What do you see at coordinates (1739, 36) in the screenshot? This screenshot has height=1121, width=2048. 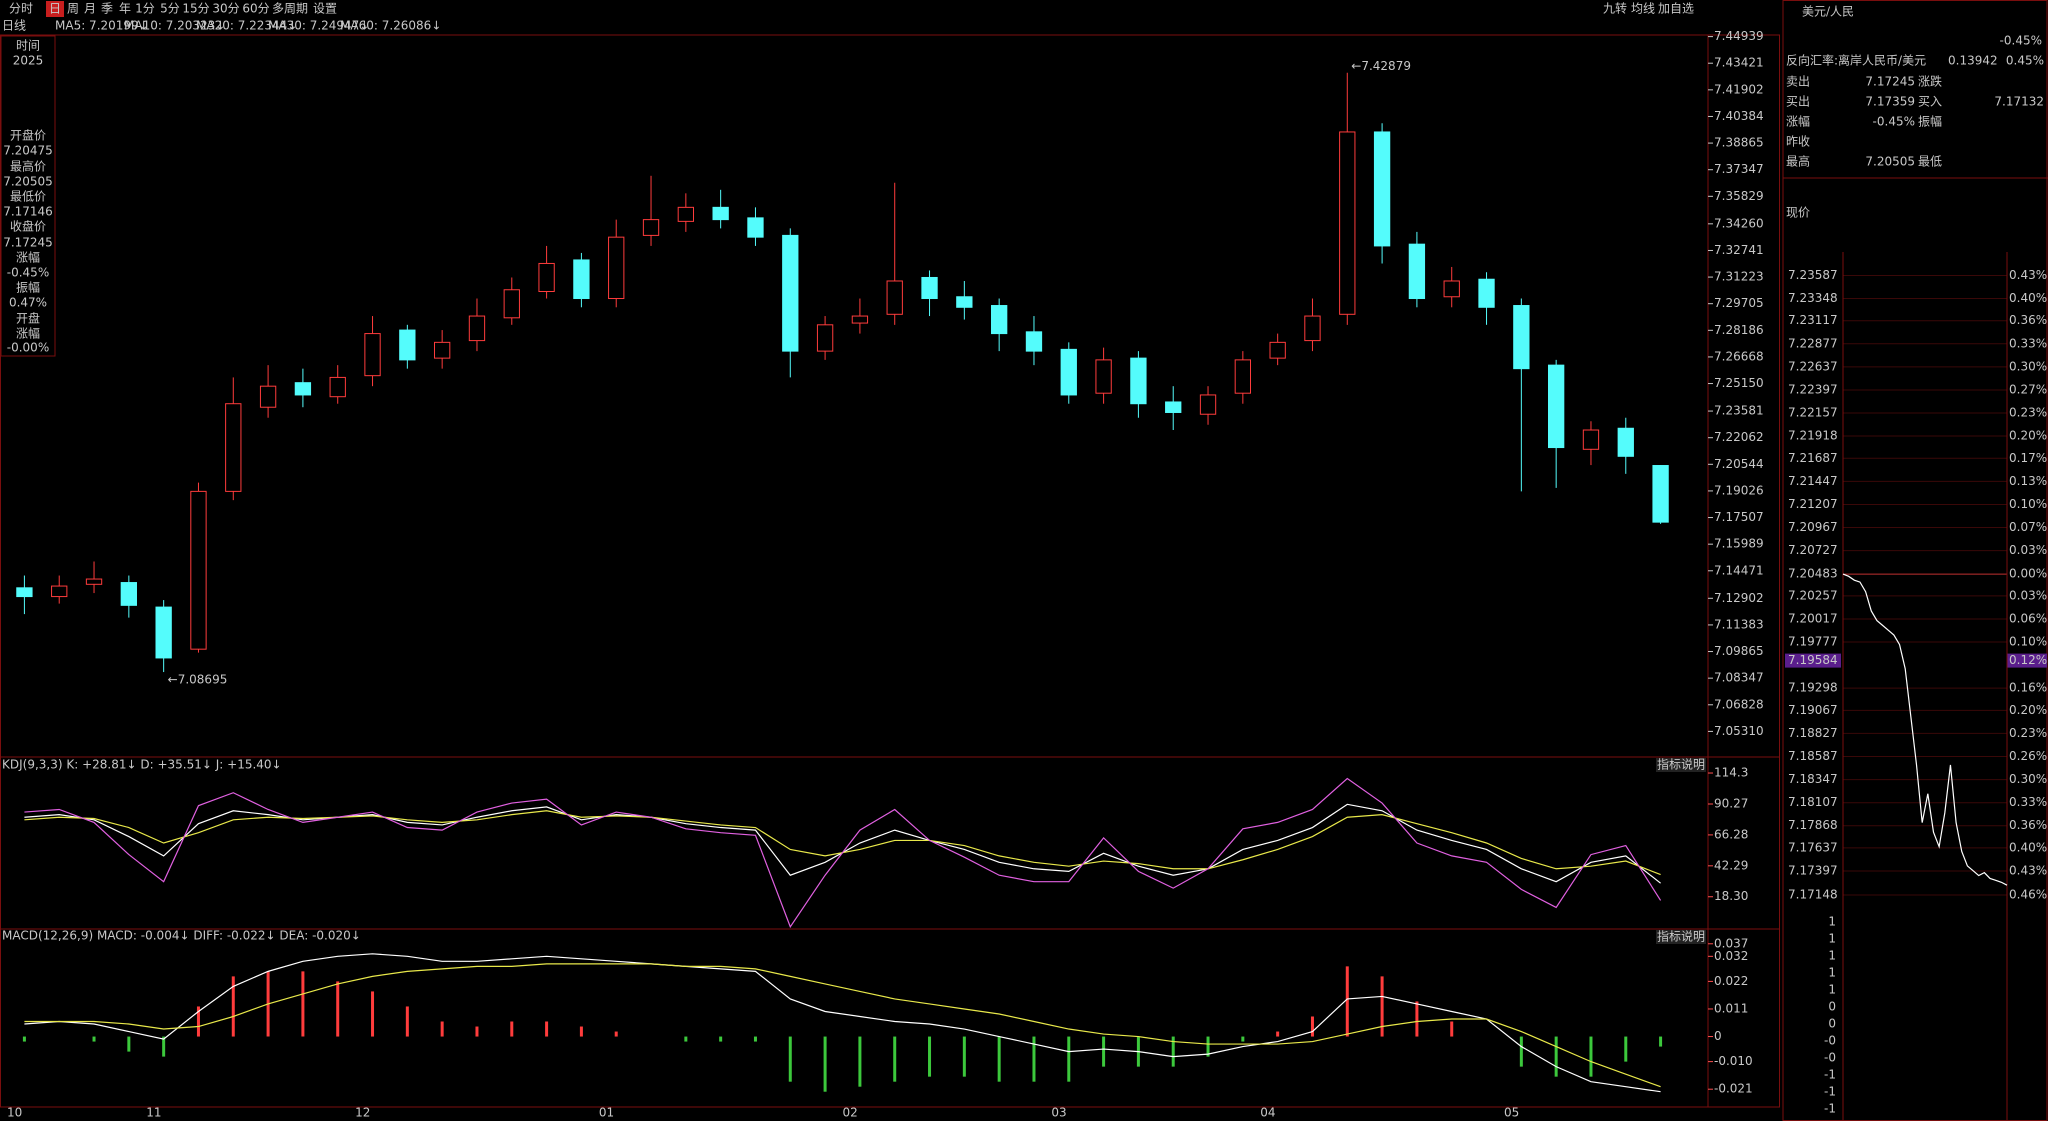 I see `y-tick-label: 7.44939` at bounding box center [1739, 36].